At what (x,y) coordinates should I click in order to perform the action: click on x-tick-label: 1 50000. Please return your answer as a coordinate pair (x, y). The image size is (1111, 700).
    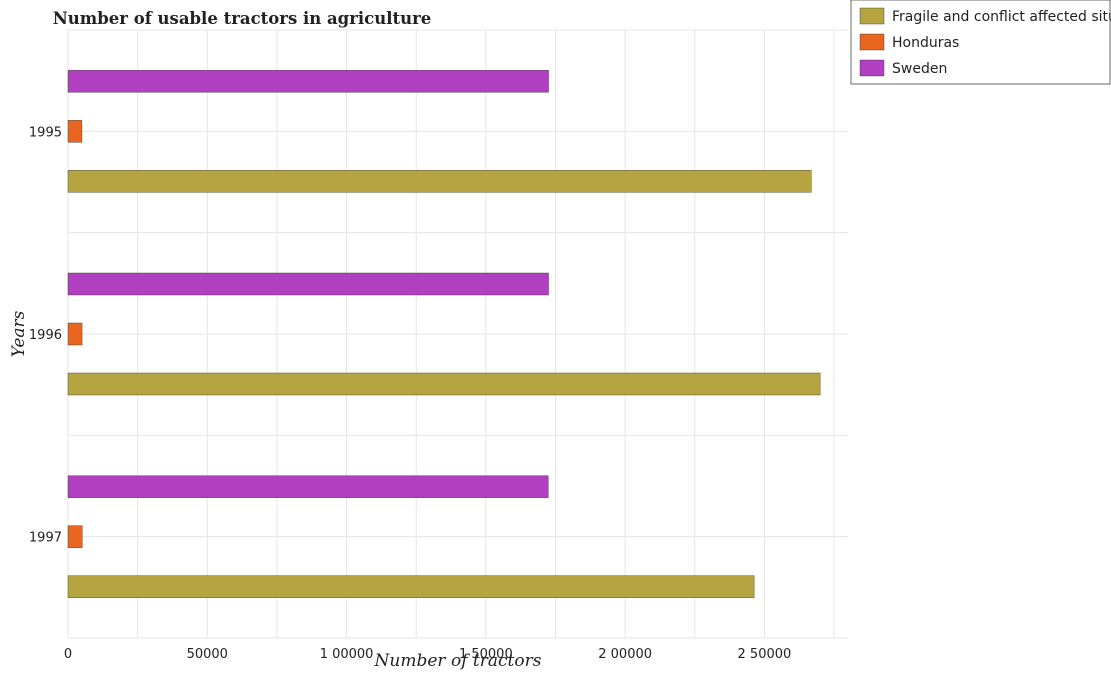
    Looking at the image, I should click on (486, 654).